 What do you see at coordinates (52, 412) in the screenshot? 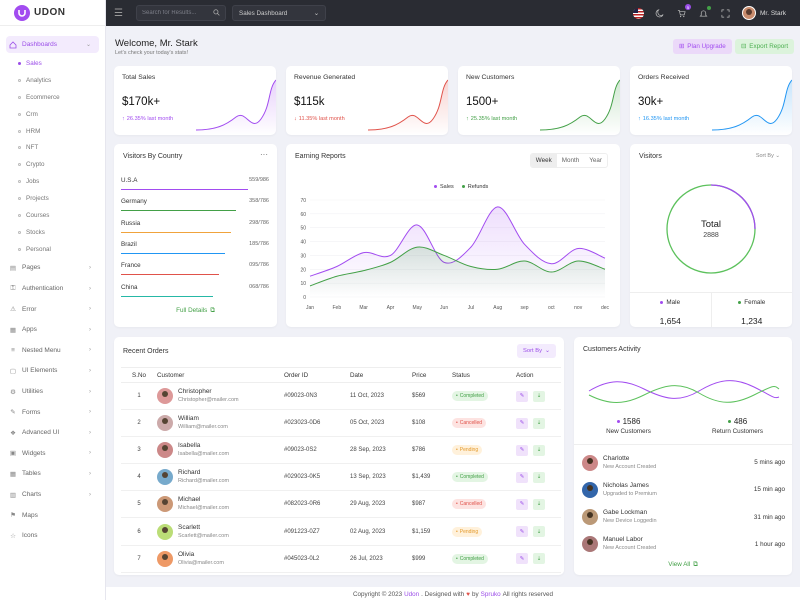
I see `sidebar-item-forms: ✎ Forms ›` at bounding box center [52, 412].